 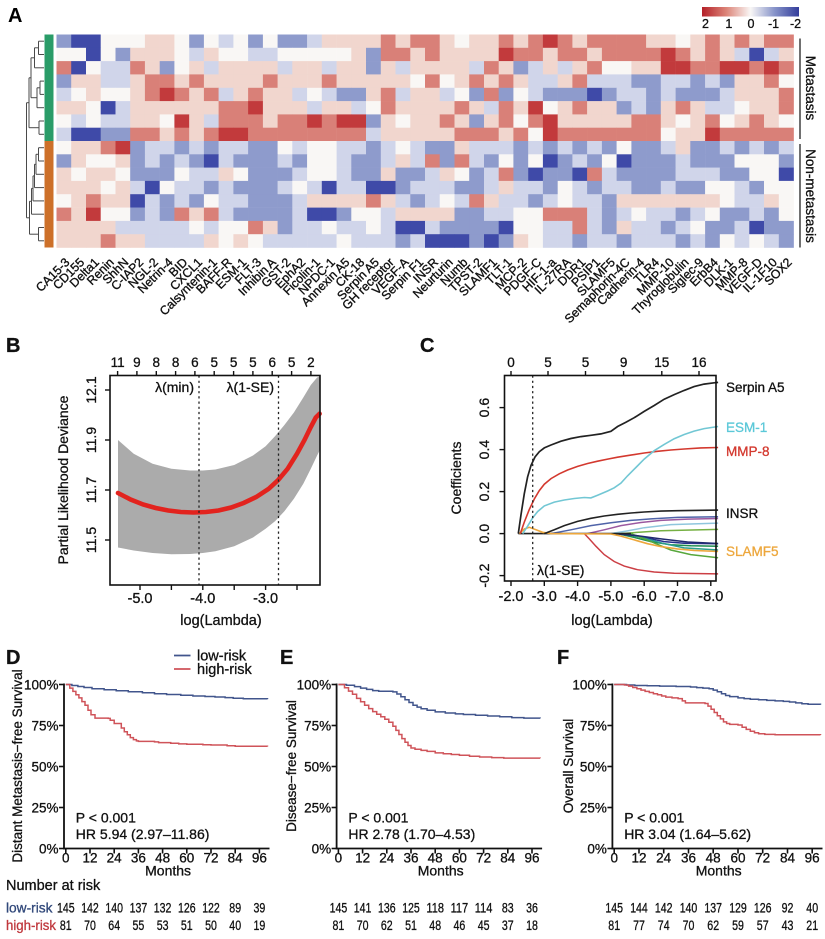 I want to click on svg-text: 57, so click(x=763, y=925).